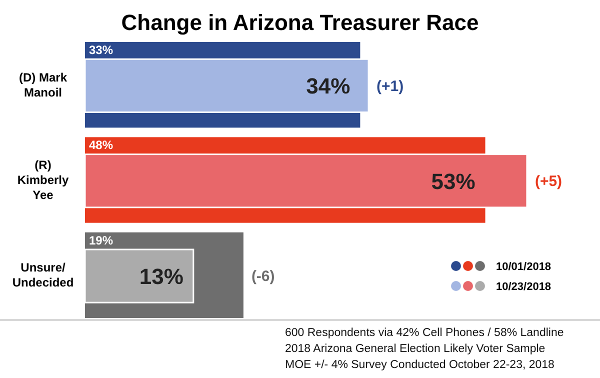 The height and width of the screenshot is (378, 600). Describe the element at coordinates (101, 145) in the screenshot. I see `data-label: 48%` at that location.